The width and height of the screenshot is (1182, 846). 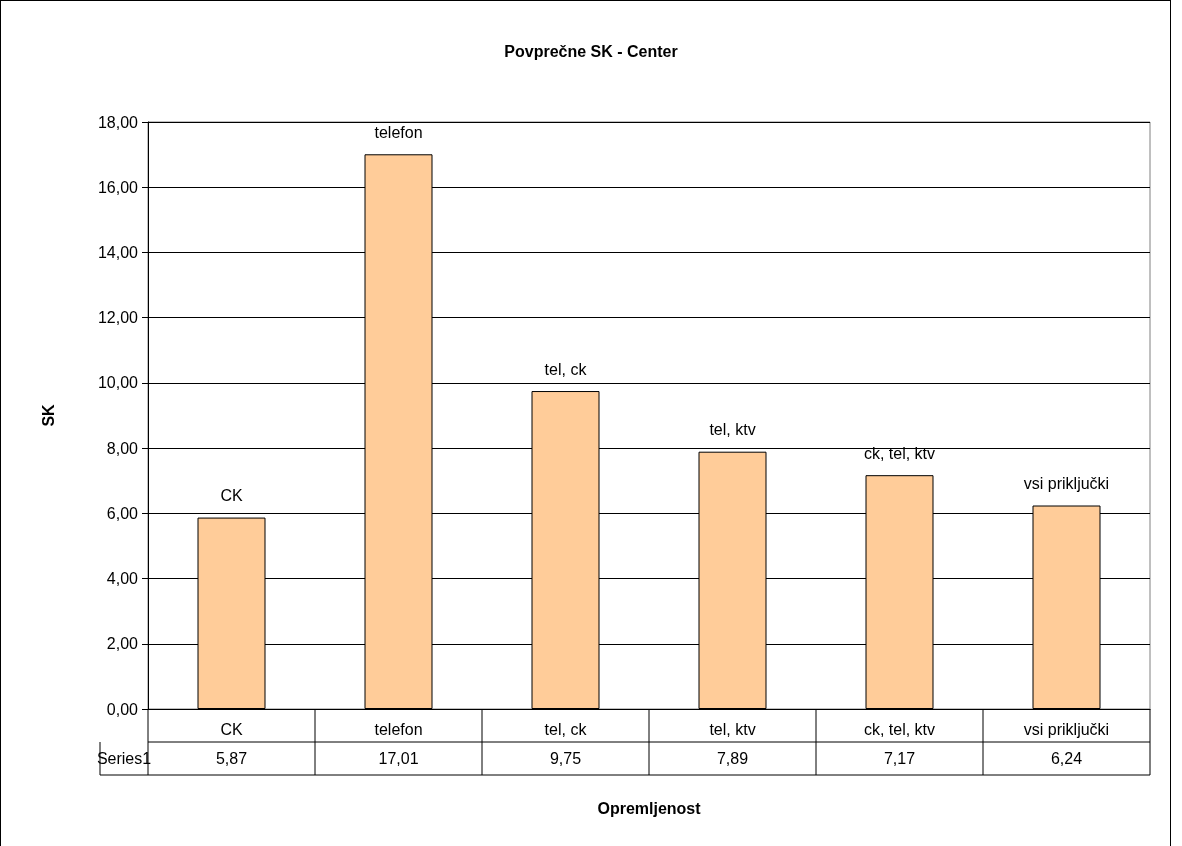 I want to click on annotation: ck, tel, ktv, so click(x=899, y=453).